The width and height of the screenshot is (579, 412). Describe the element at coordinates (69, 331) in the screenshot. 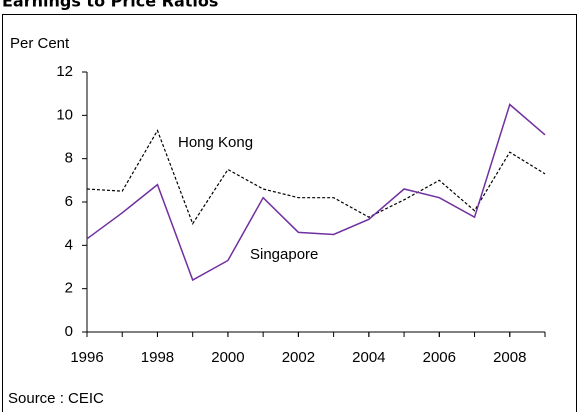

I see `y-tick-label: 0` at that location.